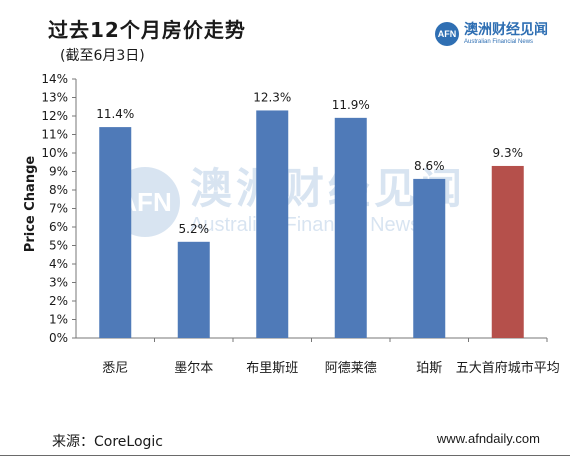  Describe the element at coordinates (147, 30) in the screenshot. I see `chart-title: 过去12个月房价走势` at that location.